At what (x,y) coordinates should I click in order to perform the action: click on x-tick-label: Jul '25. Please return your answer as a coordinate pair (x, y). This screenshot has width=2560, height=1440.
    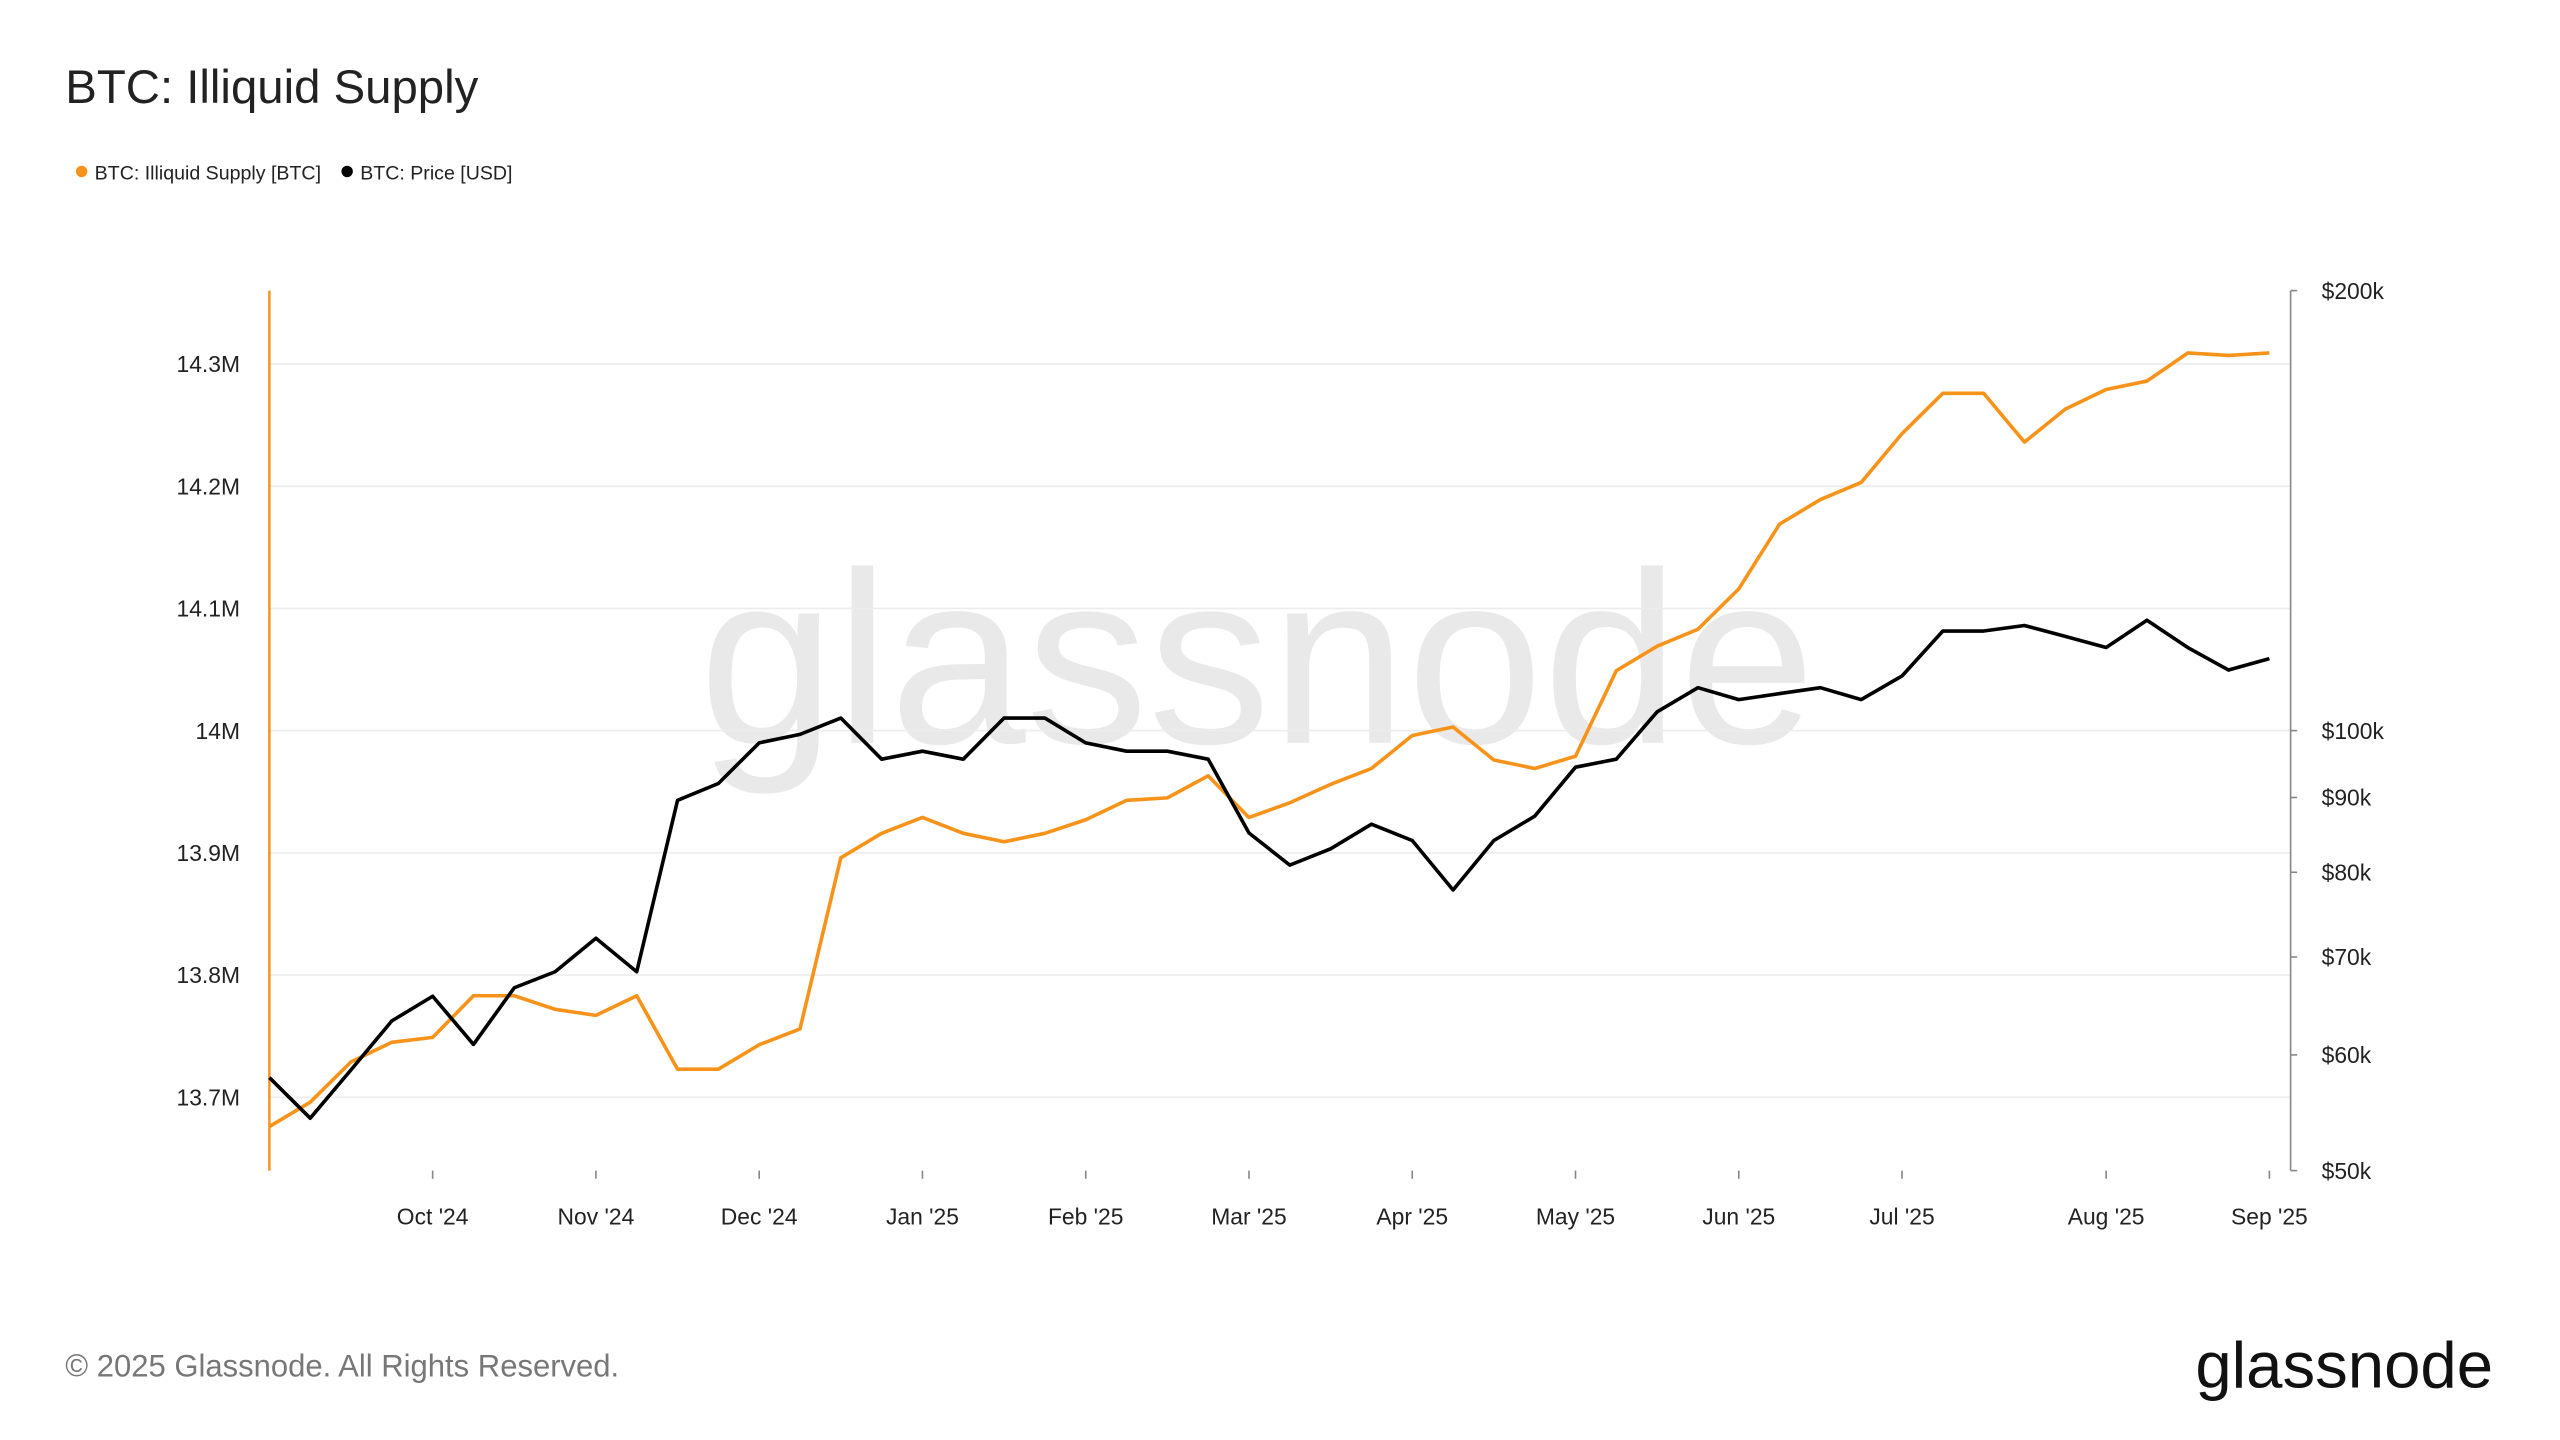
    Looking at the image, I should click on (1901, 1216).